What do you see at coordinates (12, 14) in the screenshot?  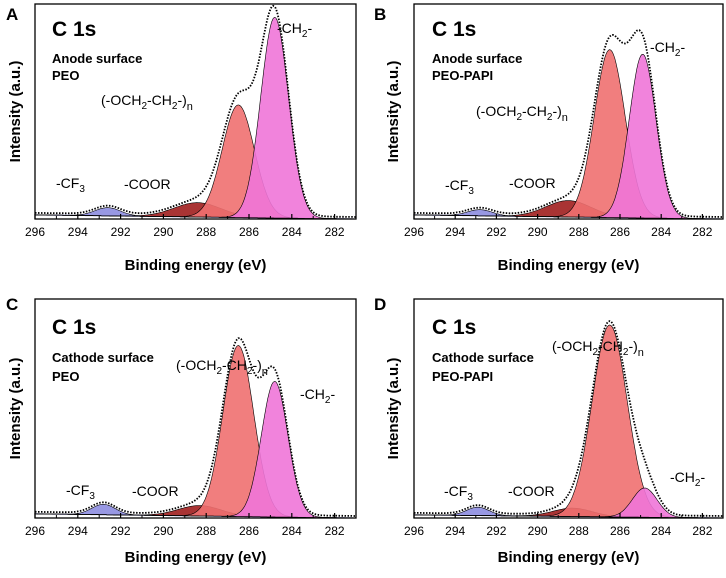 I see `panel-label: A` at bounding box center [12, 14].